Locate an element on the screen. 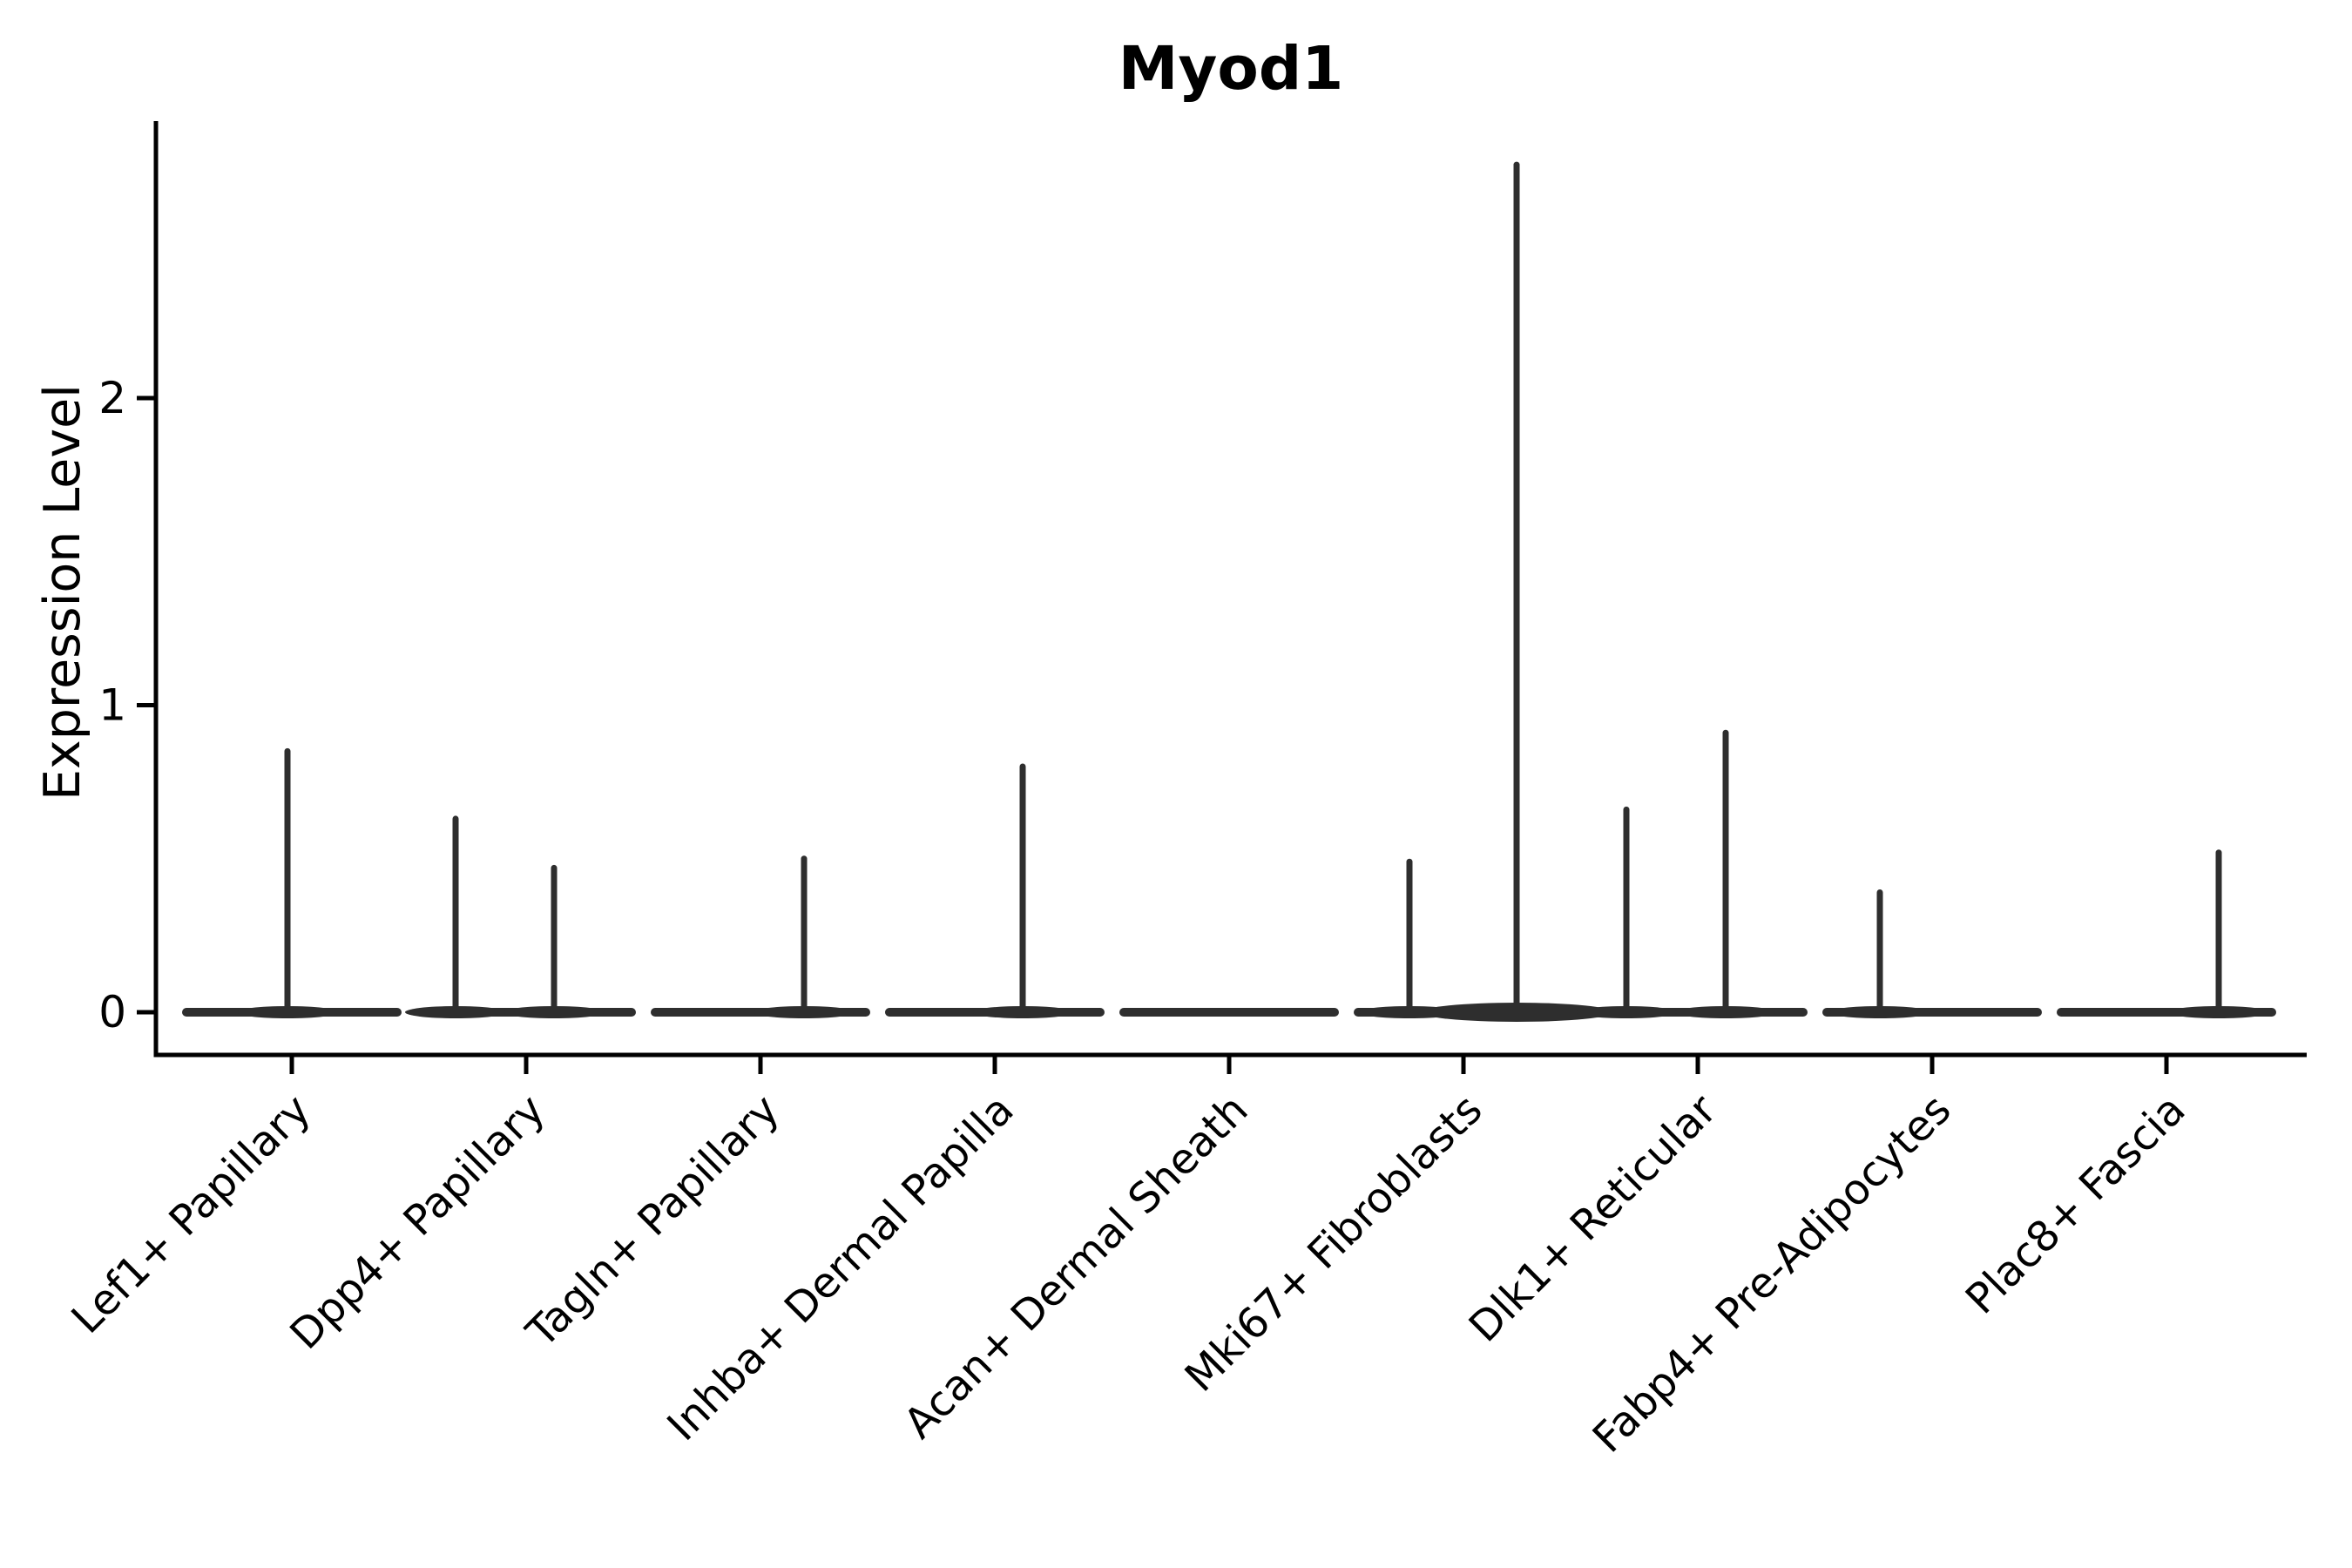 Image resolution: width=2352 pixels, height=1568 pixels. y-tick-label: 2 is located at coordinates (112, 398).